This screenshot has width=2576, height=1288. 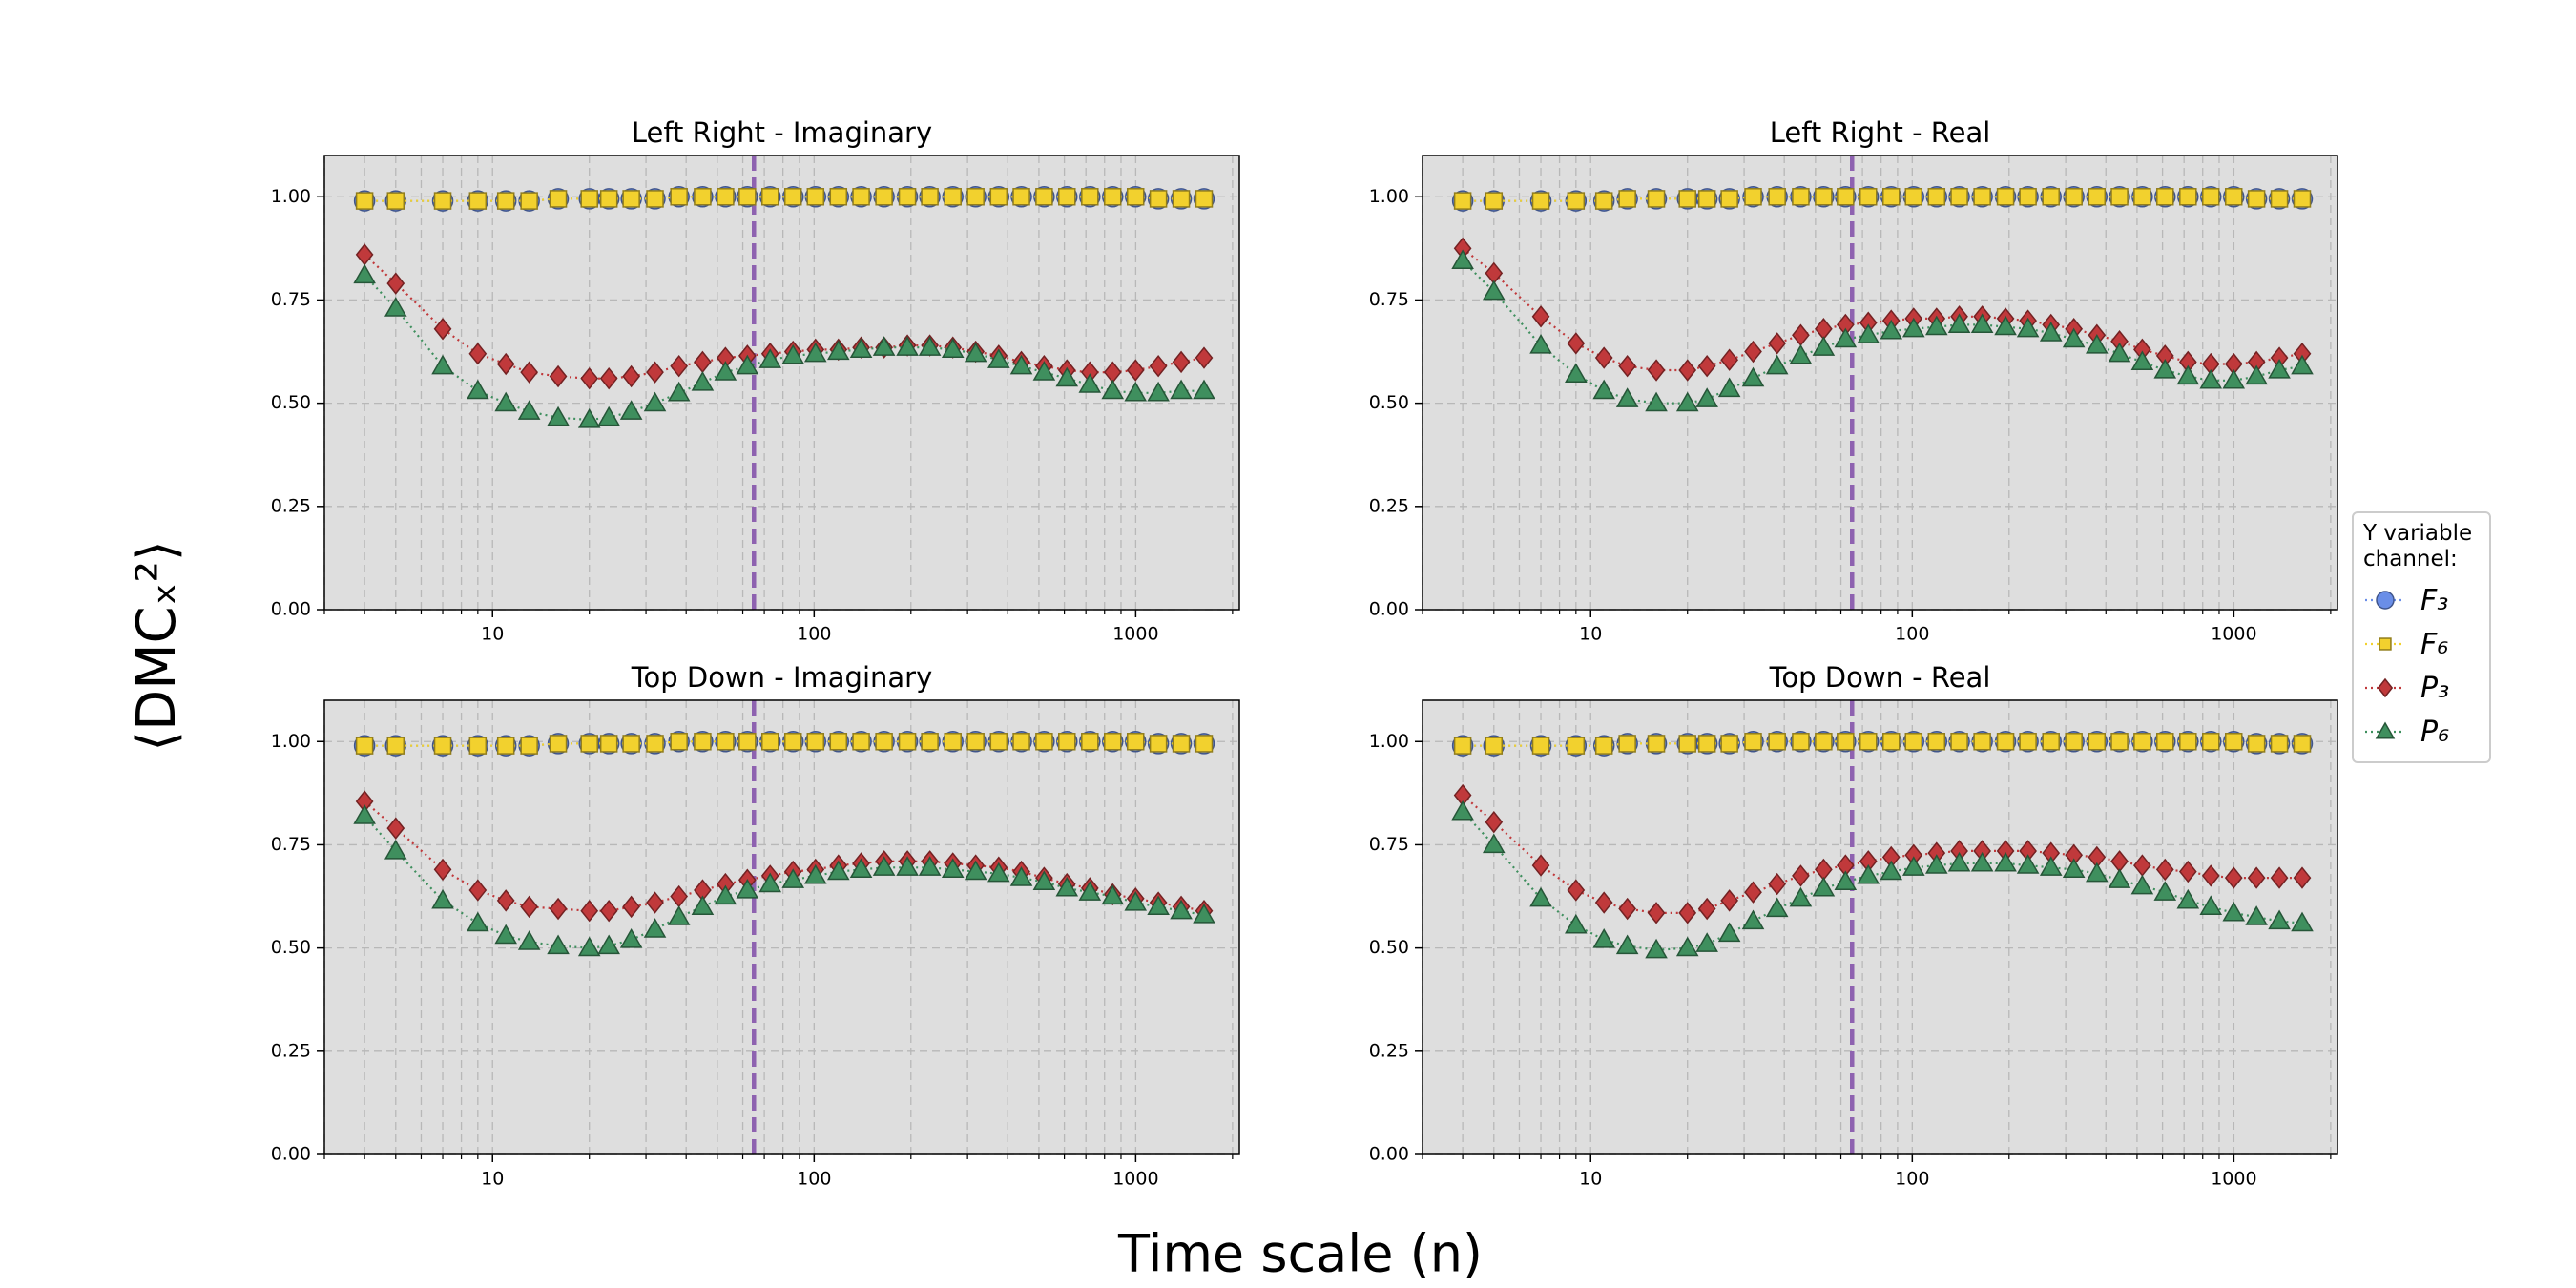 What do you see at coordinates (1882, 309) in the screenshot?
I see `series-line: P₃` at bounding box center [1882, 309].